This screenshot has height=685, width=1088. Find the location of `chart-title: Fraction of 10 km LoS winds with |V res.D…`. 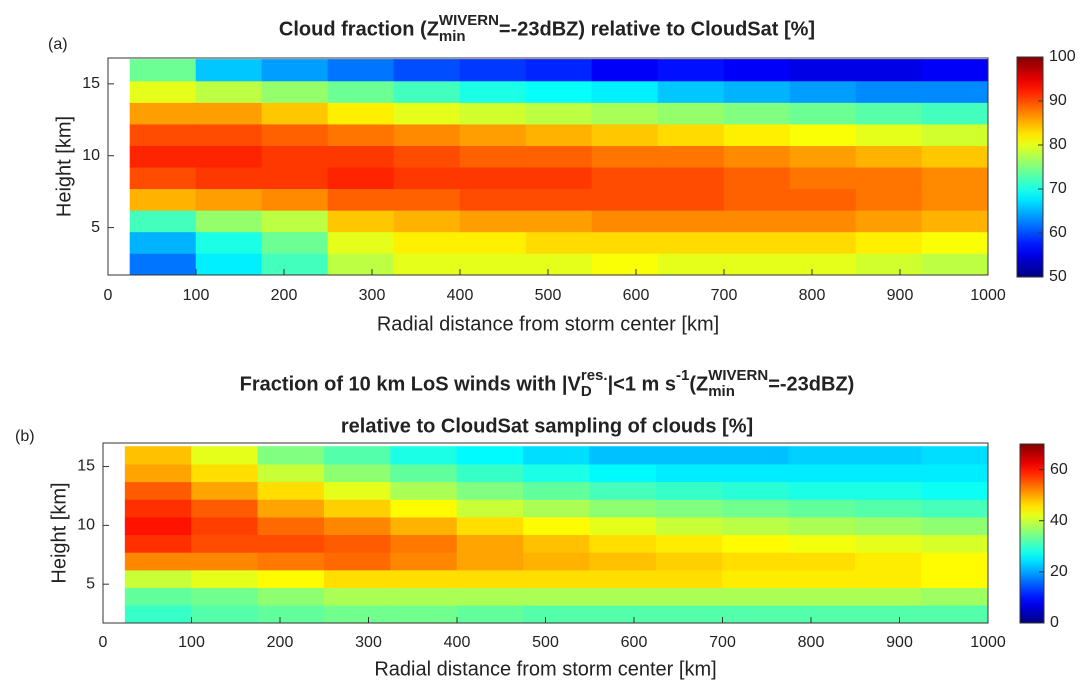

chart-title: Fraction of 10 km LoS winds with |V res.D… is located at coordinates (547, 383).